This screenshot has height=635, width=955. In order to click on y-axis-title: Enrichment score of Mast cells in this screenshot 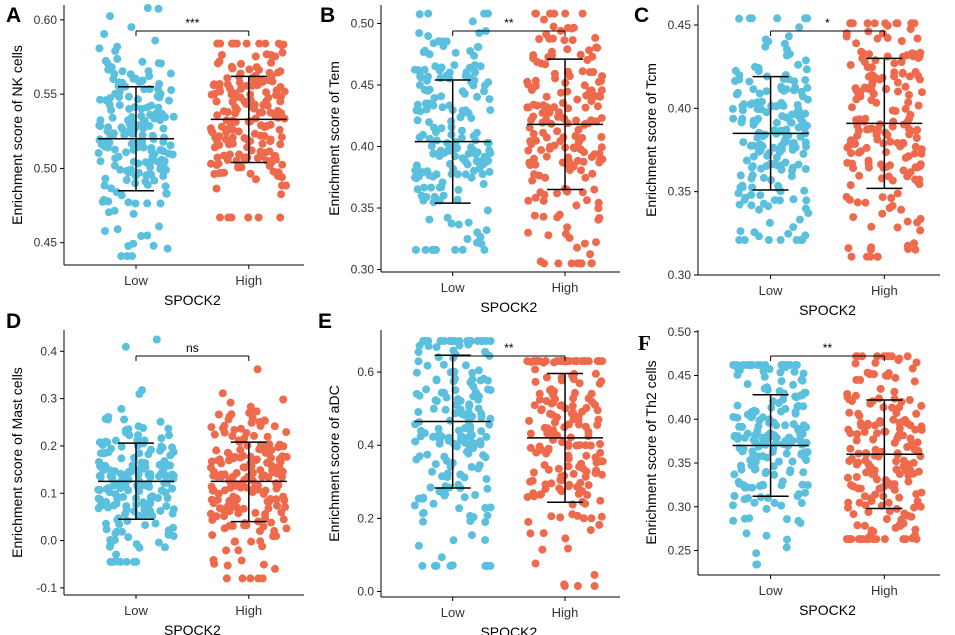, I will do `click(17, 462)`.